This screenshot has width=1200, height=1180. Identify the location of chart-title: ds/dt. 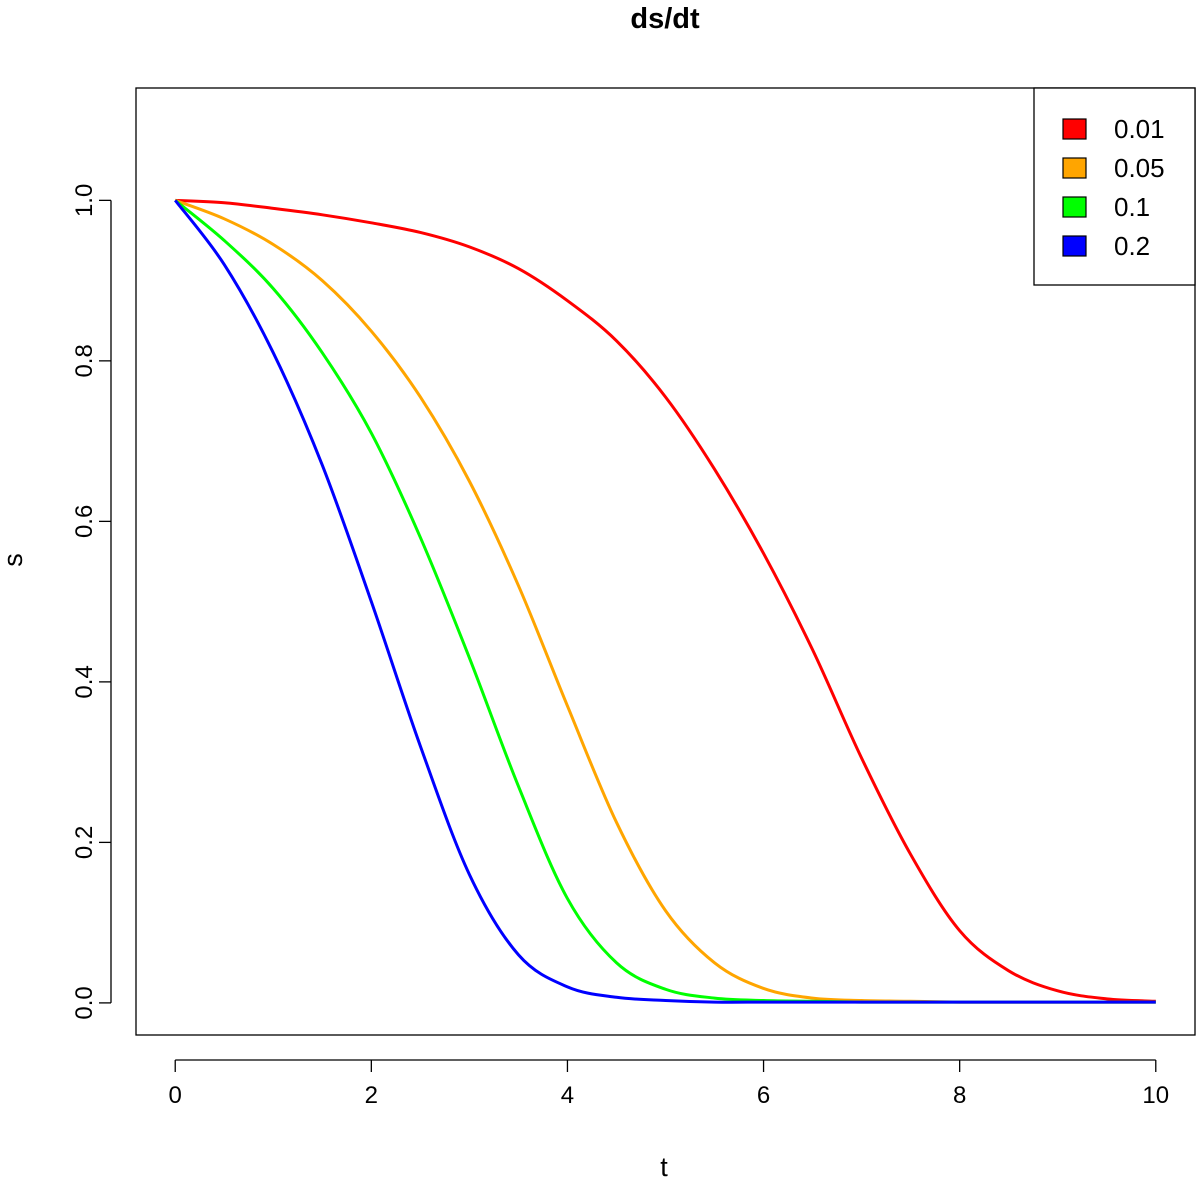
(665, 19).